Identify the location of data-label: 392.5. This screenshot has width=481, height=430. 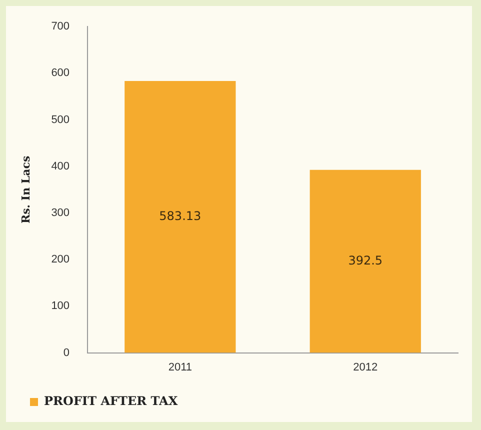
(365, 260).